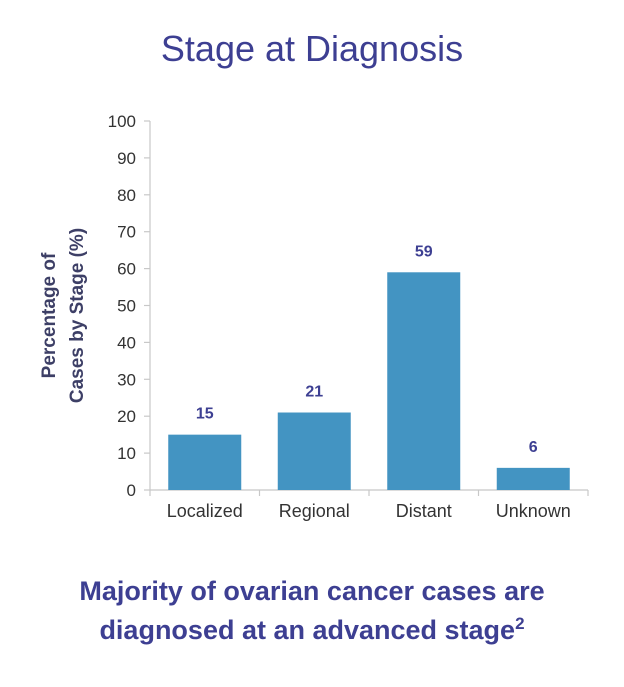  I want to click on y-axis-label-line: Cases by Stage (%), so click(77, 315).